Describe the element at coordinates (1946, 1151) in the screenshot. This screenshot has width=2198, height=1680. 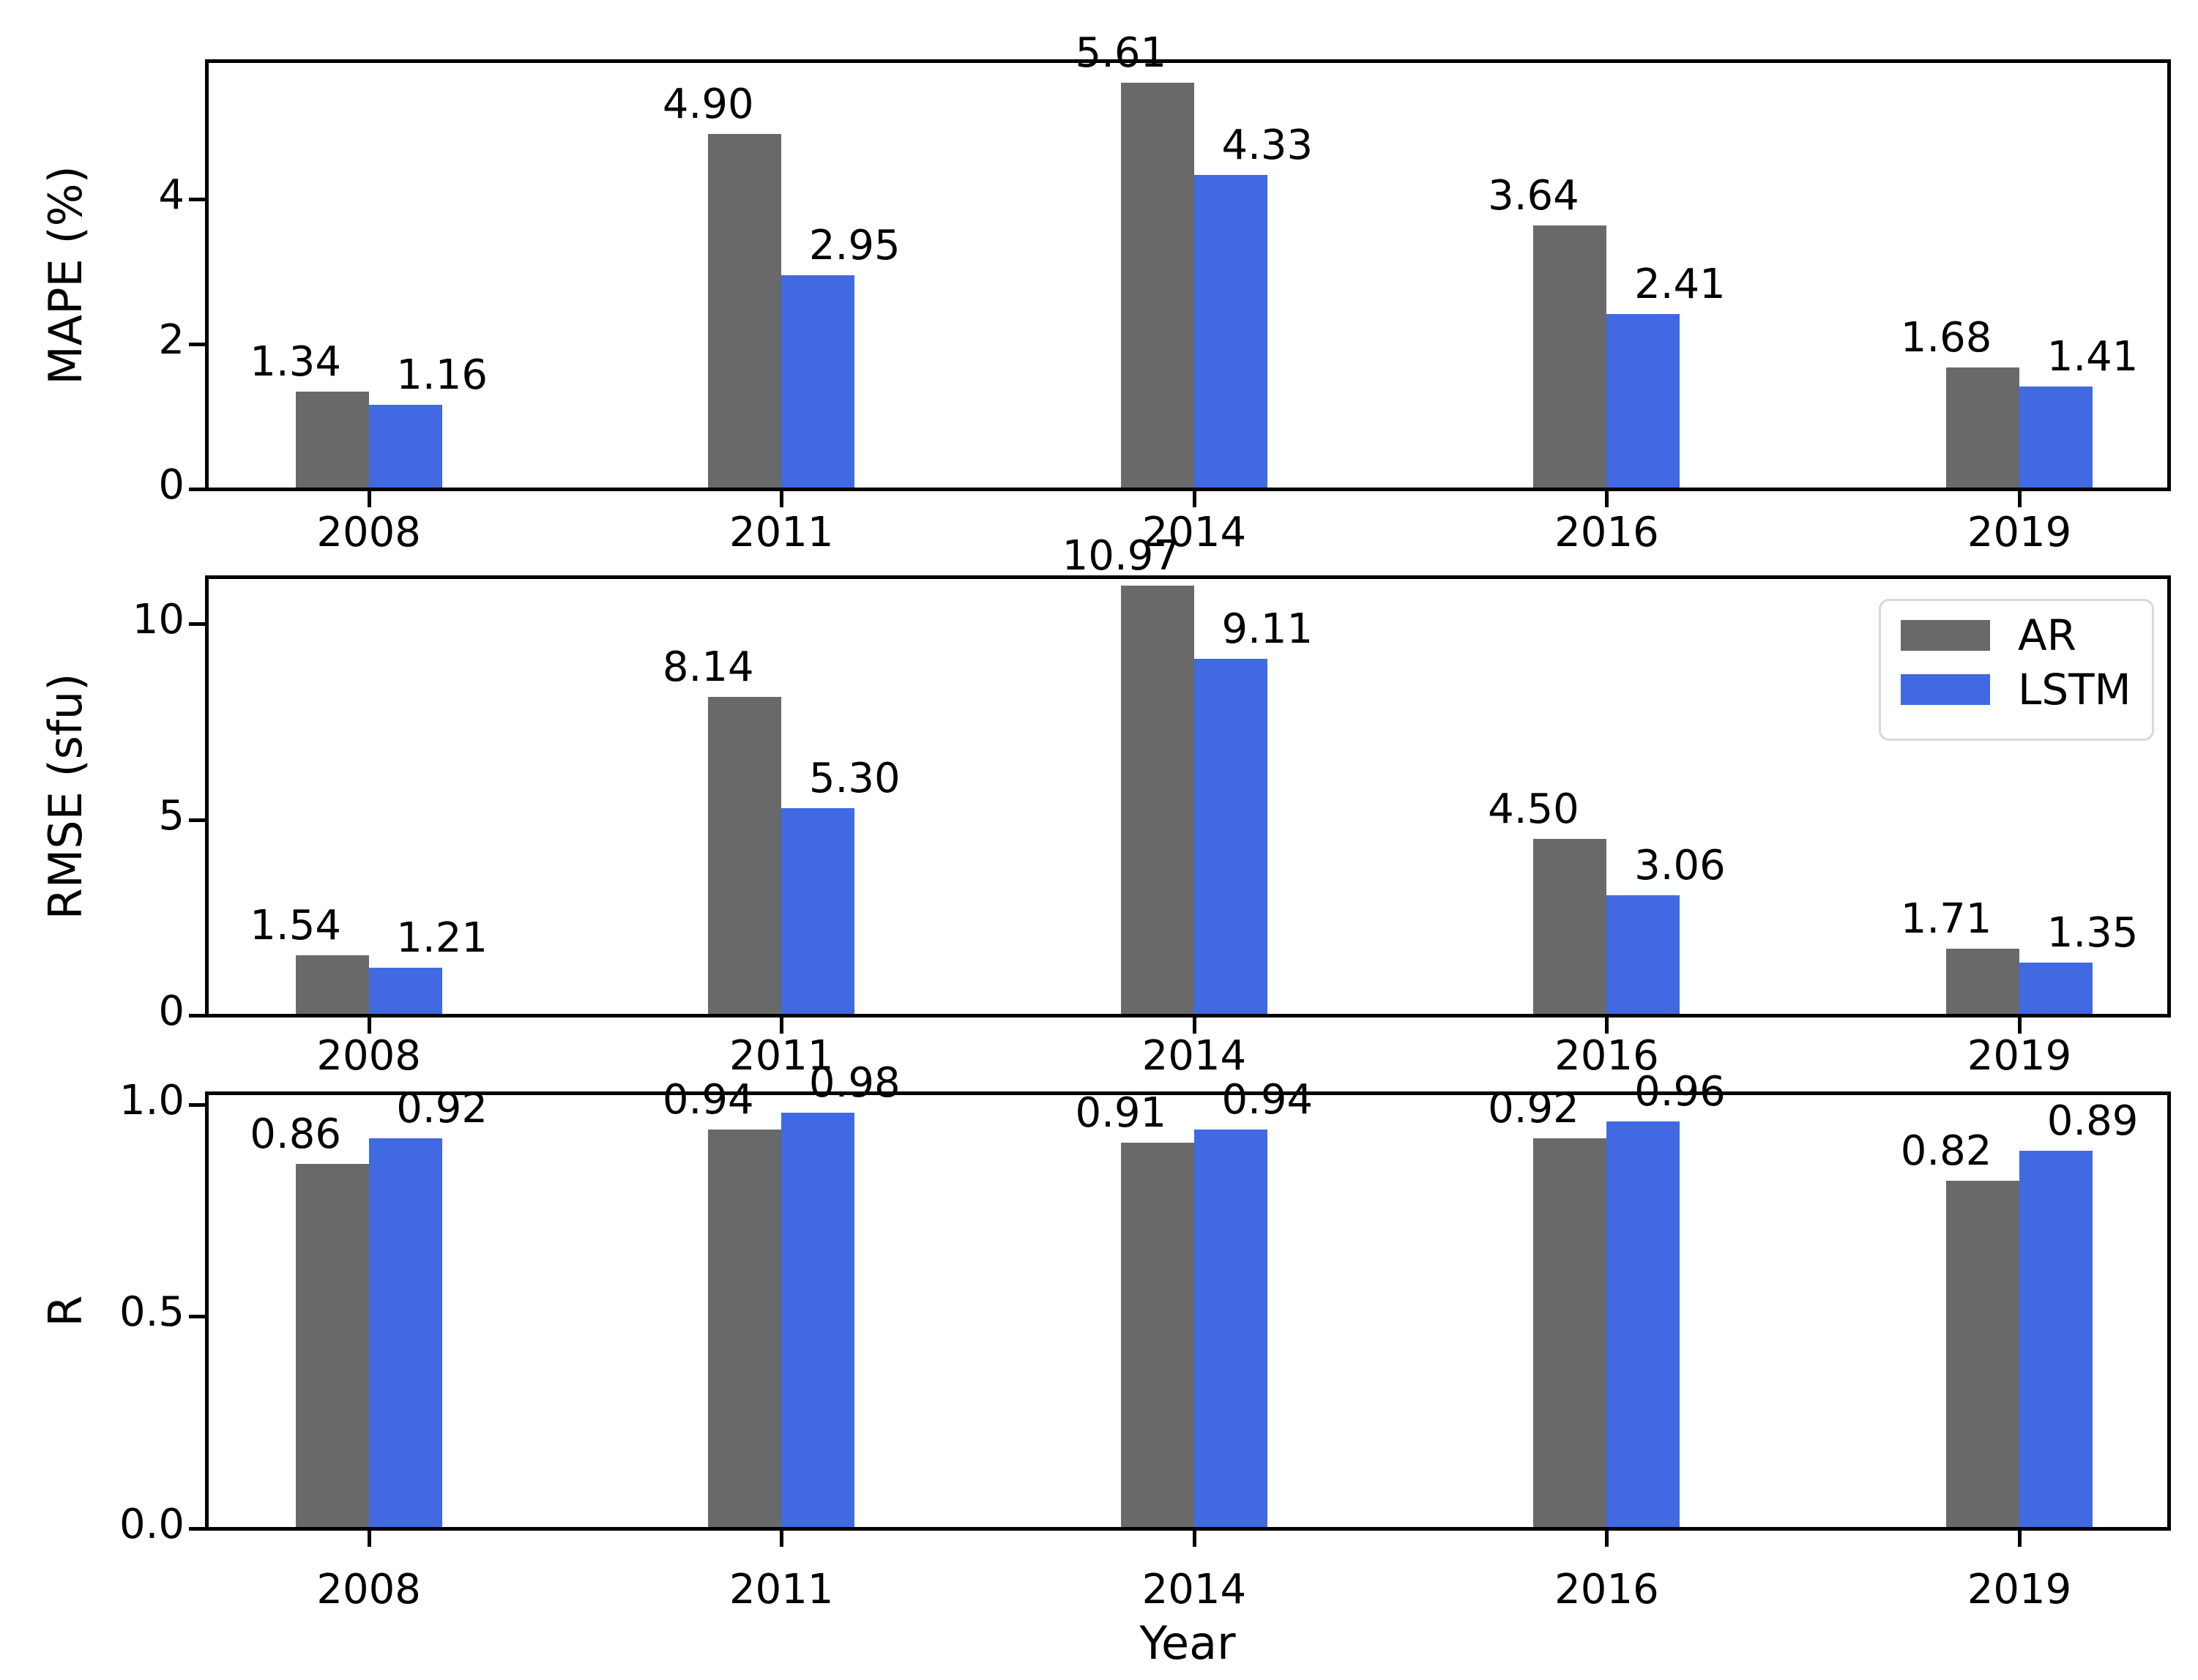
I see `value-label-ar-2019: 0.82` at that location.